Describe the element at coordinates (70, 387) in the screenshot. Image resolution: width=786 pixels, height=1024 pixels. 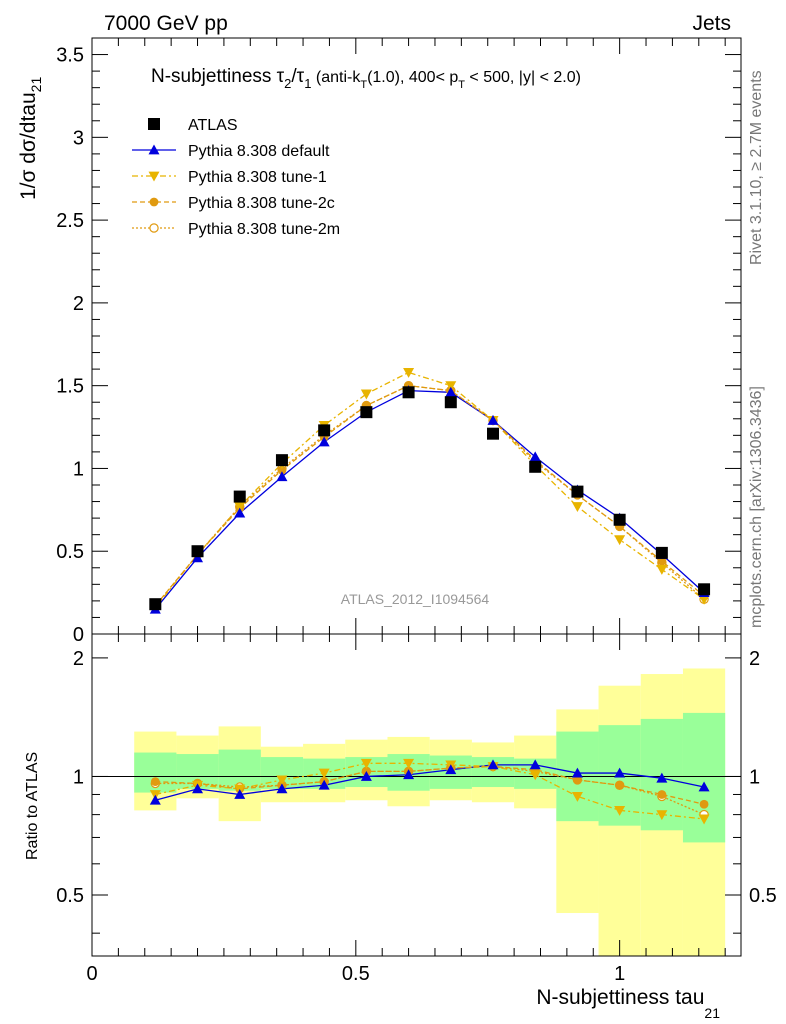
I see `y-tick-label: 1.5` at that location.